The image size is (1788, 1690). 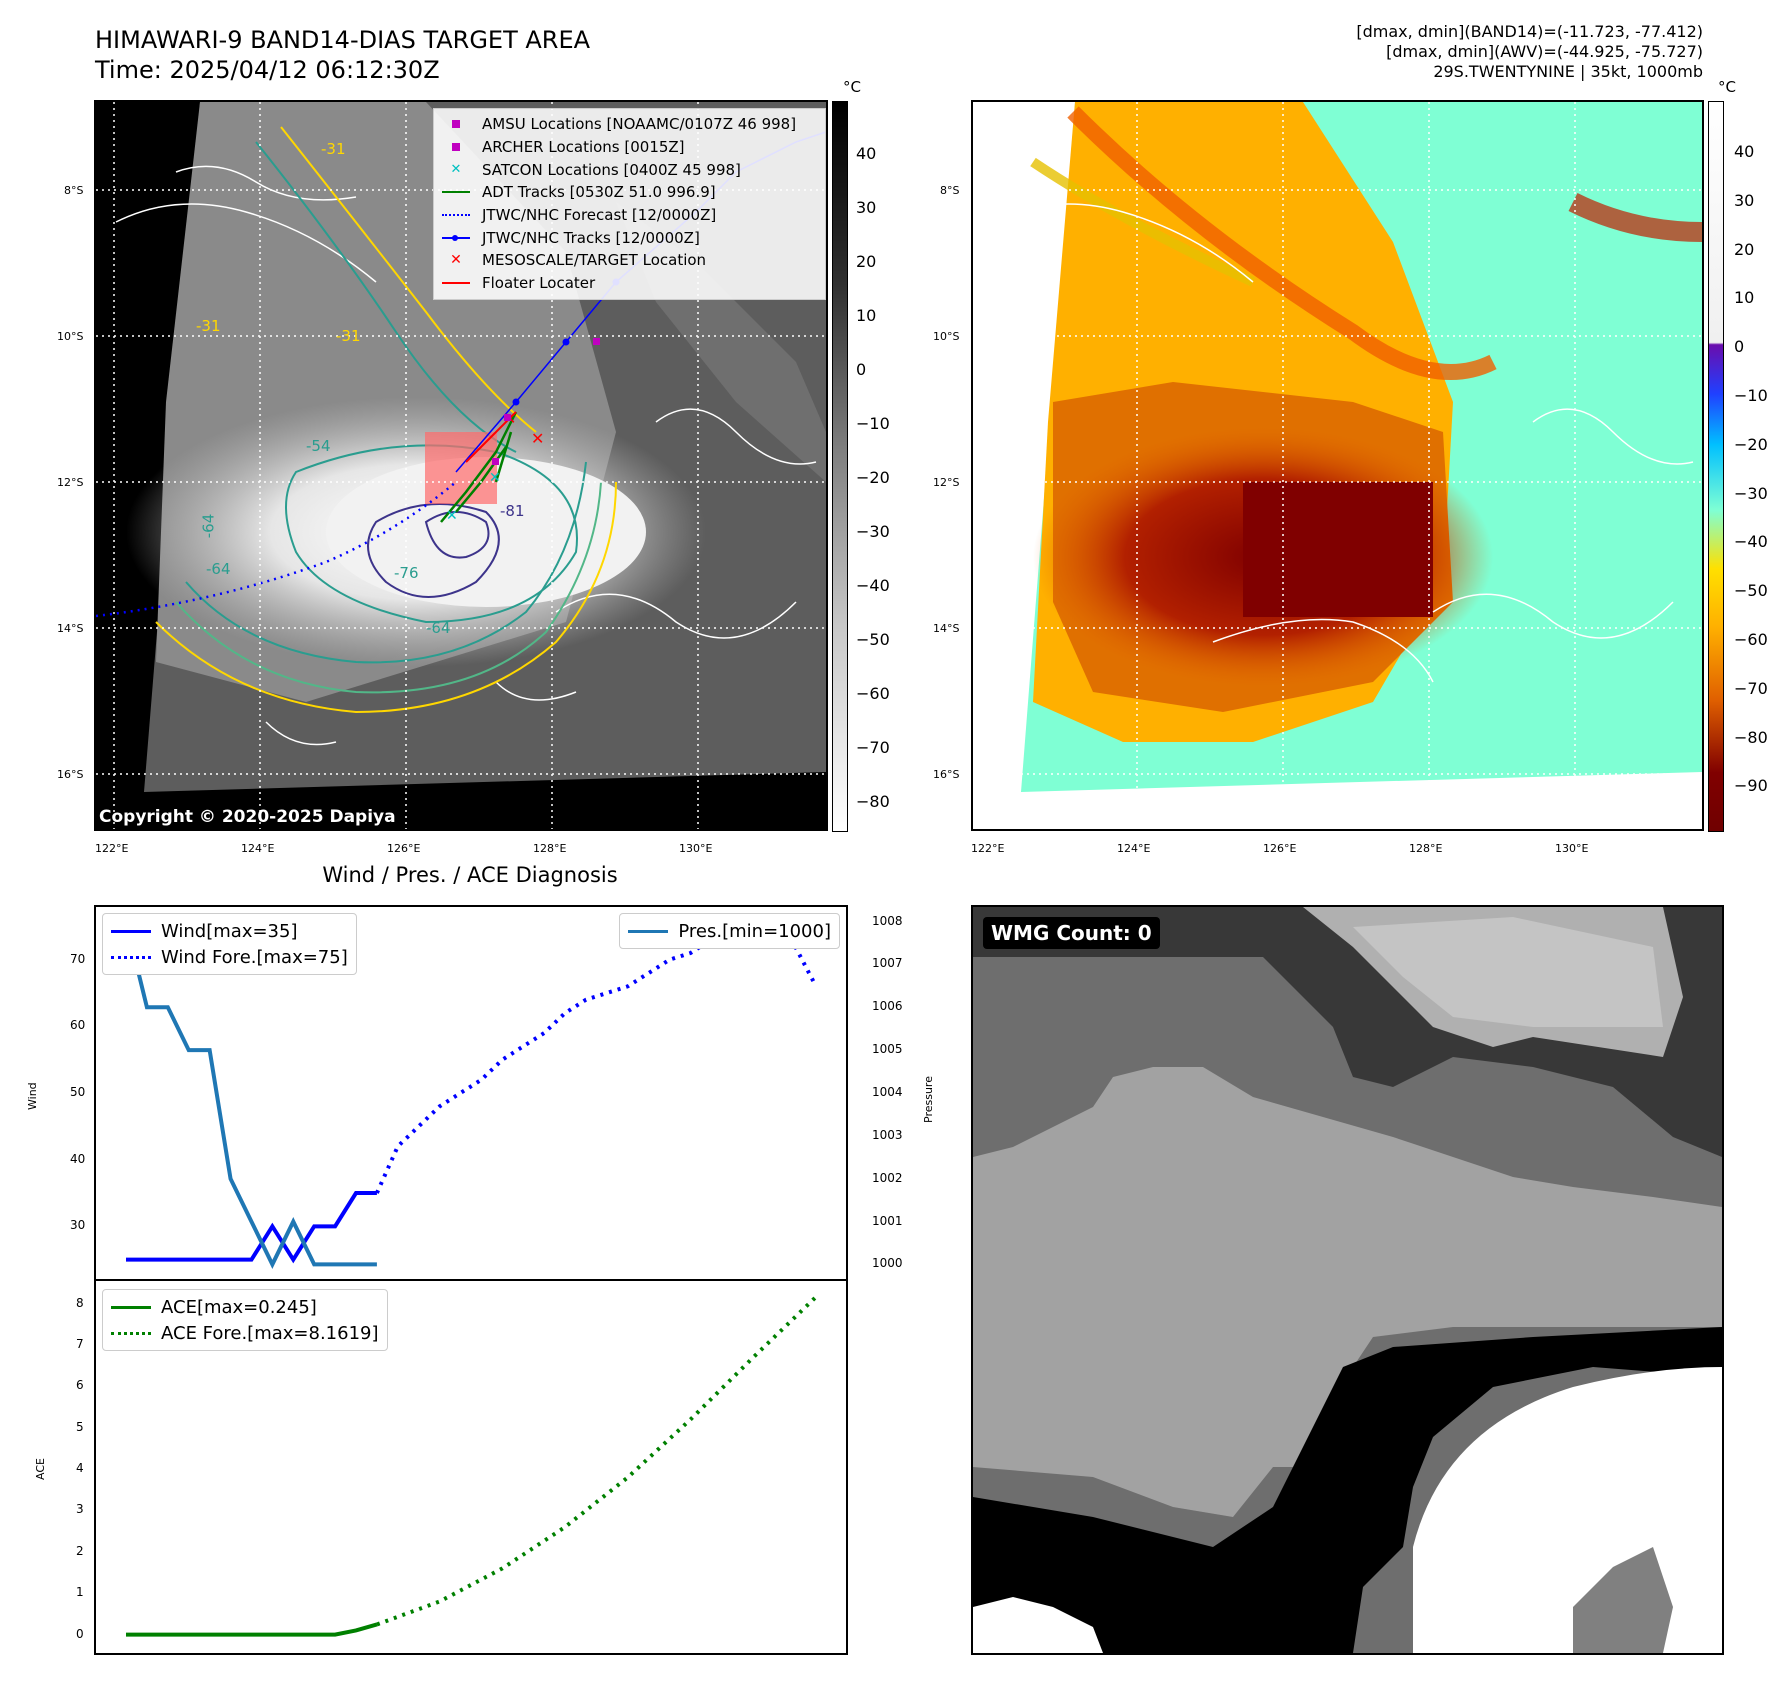 What do you see at coordinates (512, 511) in the screenshot?
I see `contour-label: -81` at bounding box center [512, 511].